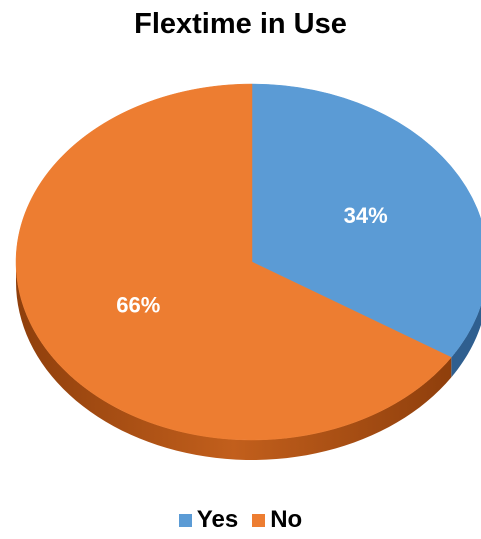  What do you see at coordinates (286, 519) in the screenshot?
I see `legend-label-no: No` at bounding box center [286, 519].